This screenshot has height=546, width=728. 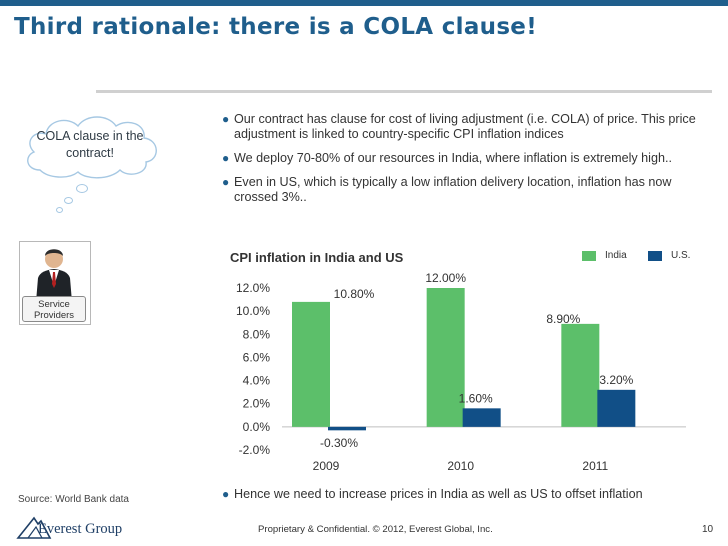 I want to click on top-accent-bar, so click(x=364, y=3).